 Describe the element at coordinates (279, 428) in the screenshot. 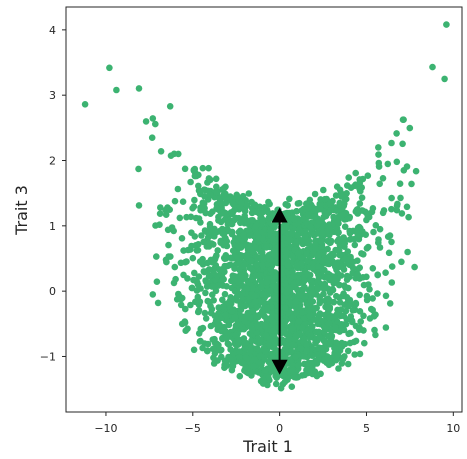

I see `x-tick-label: 0` at that location.